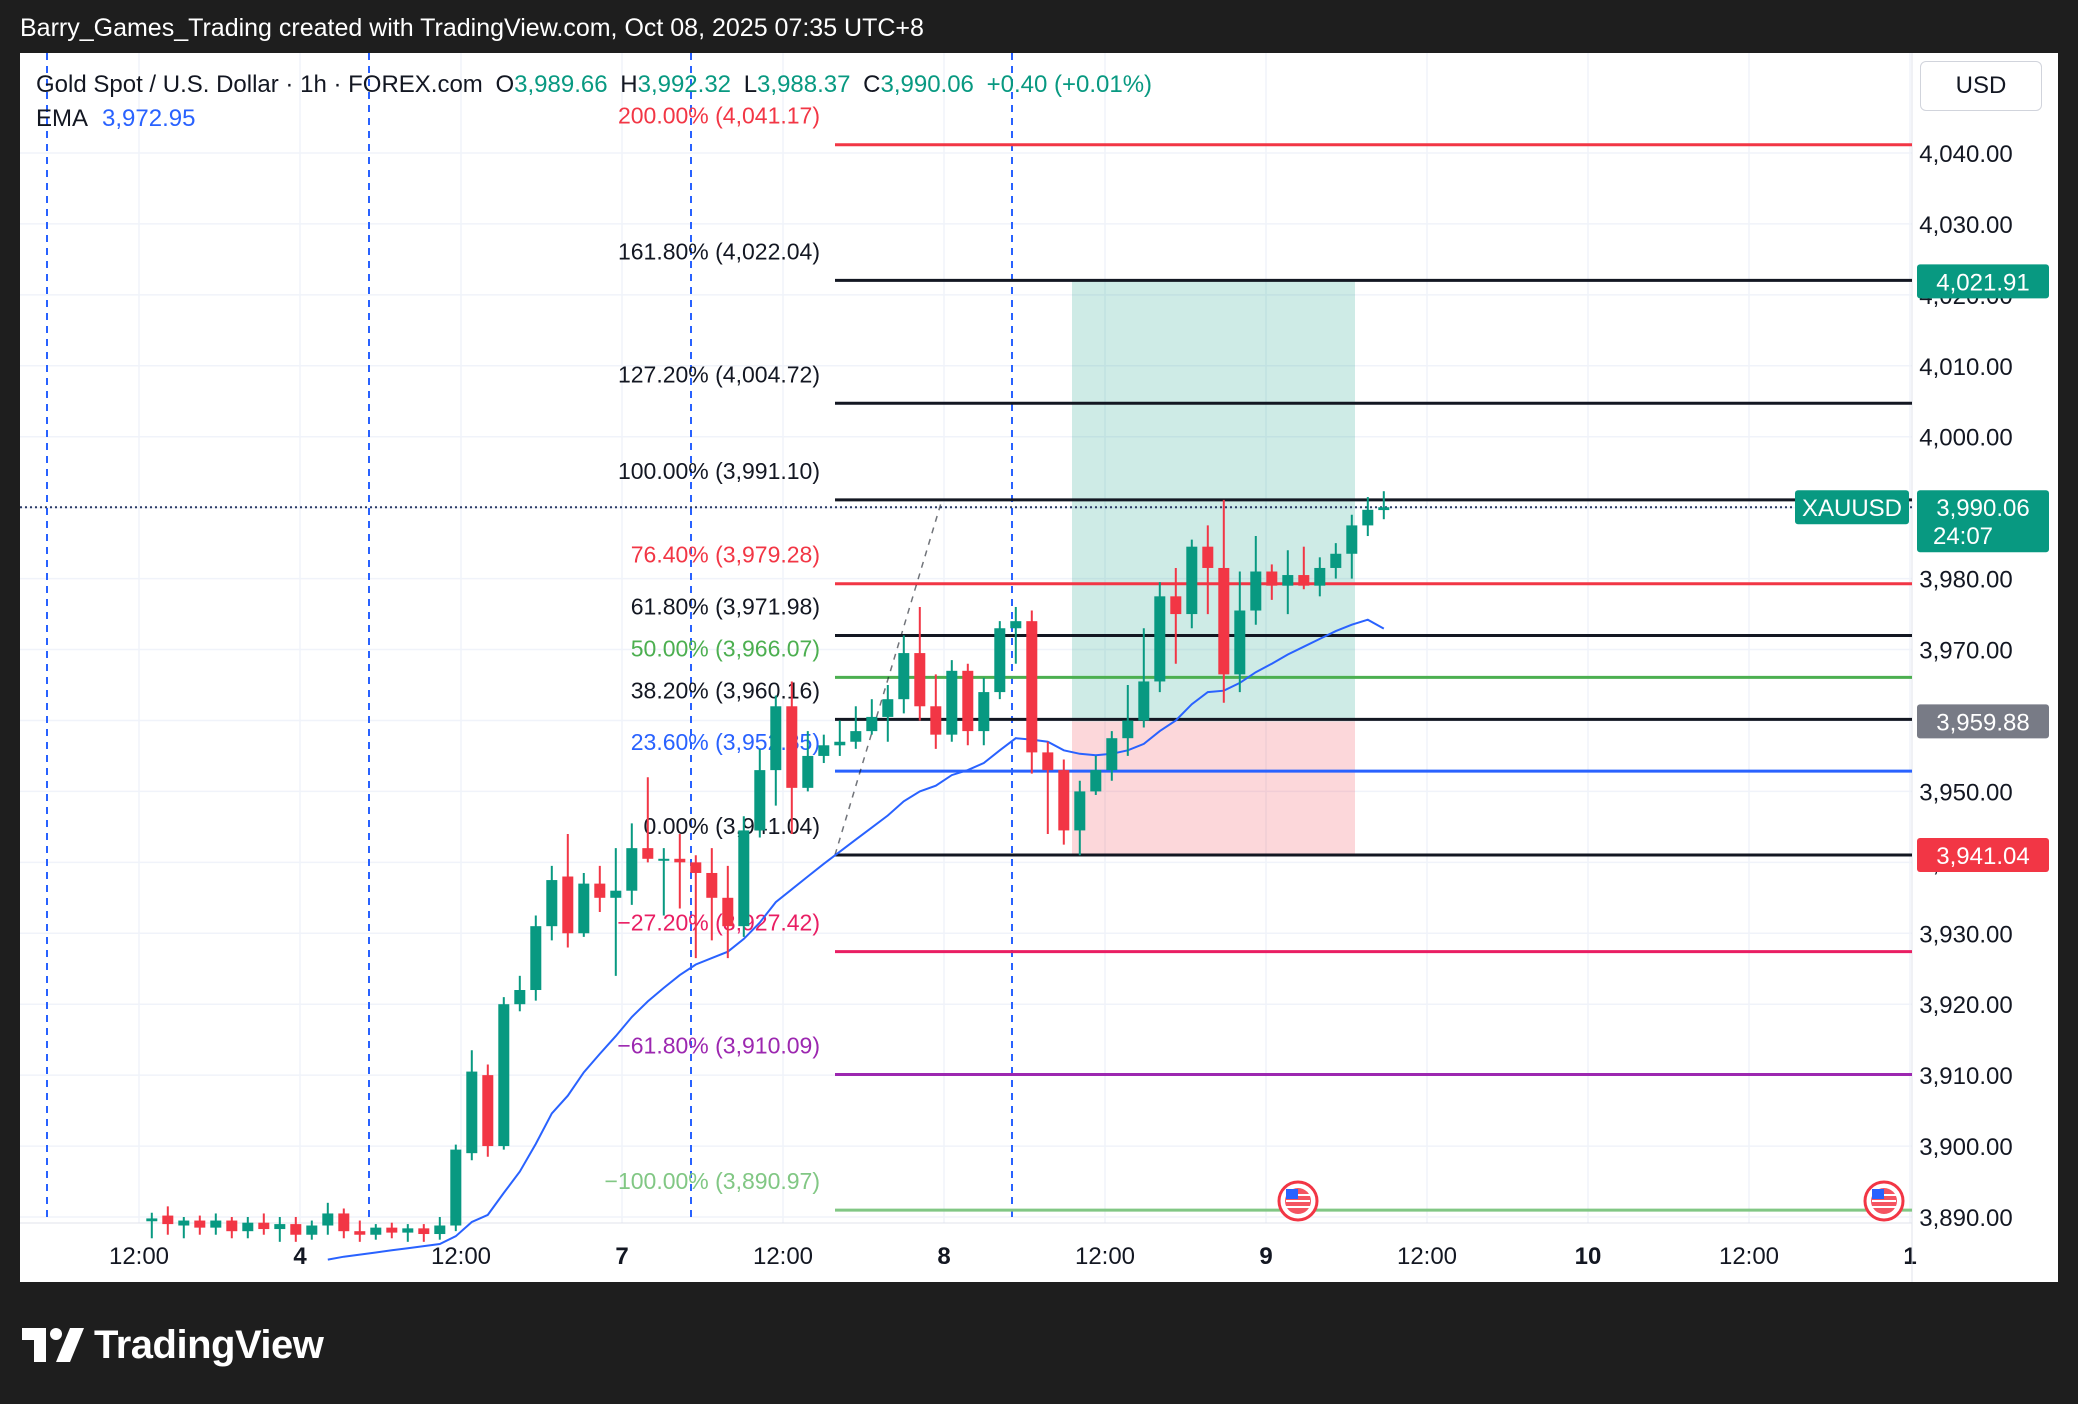 Image resolution: width=2078 pixels, height=1404 pixels. Describe the element at coordinates (1982, 856) in the screenshot. I see `stop-price-tag-label: 3,941.04` at that location.